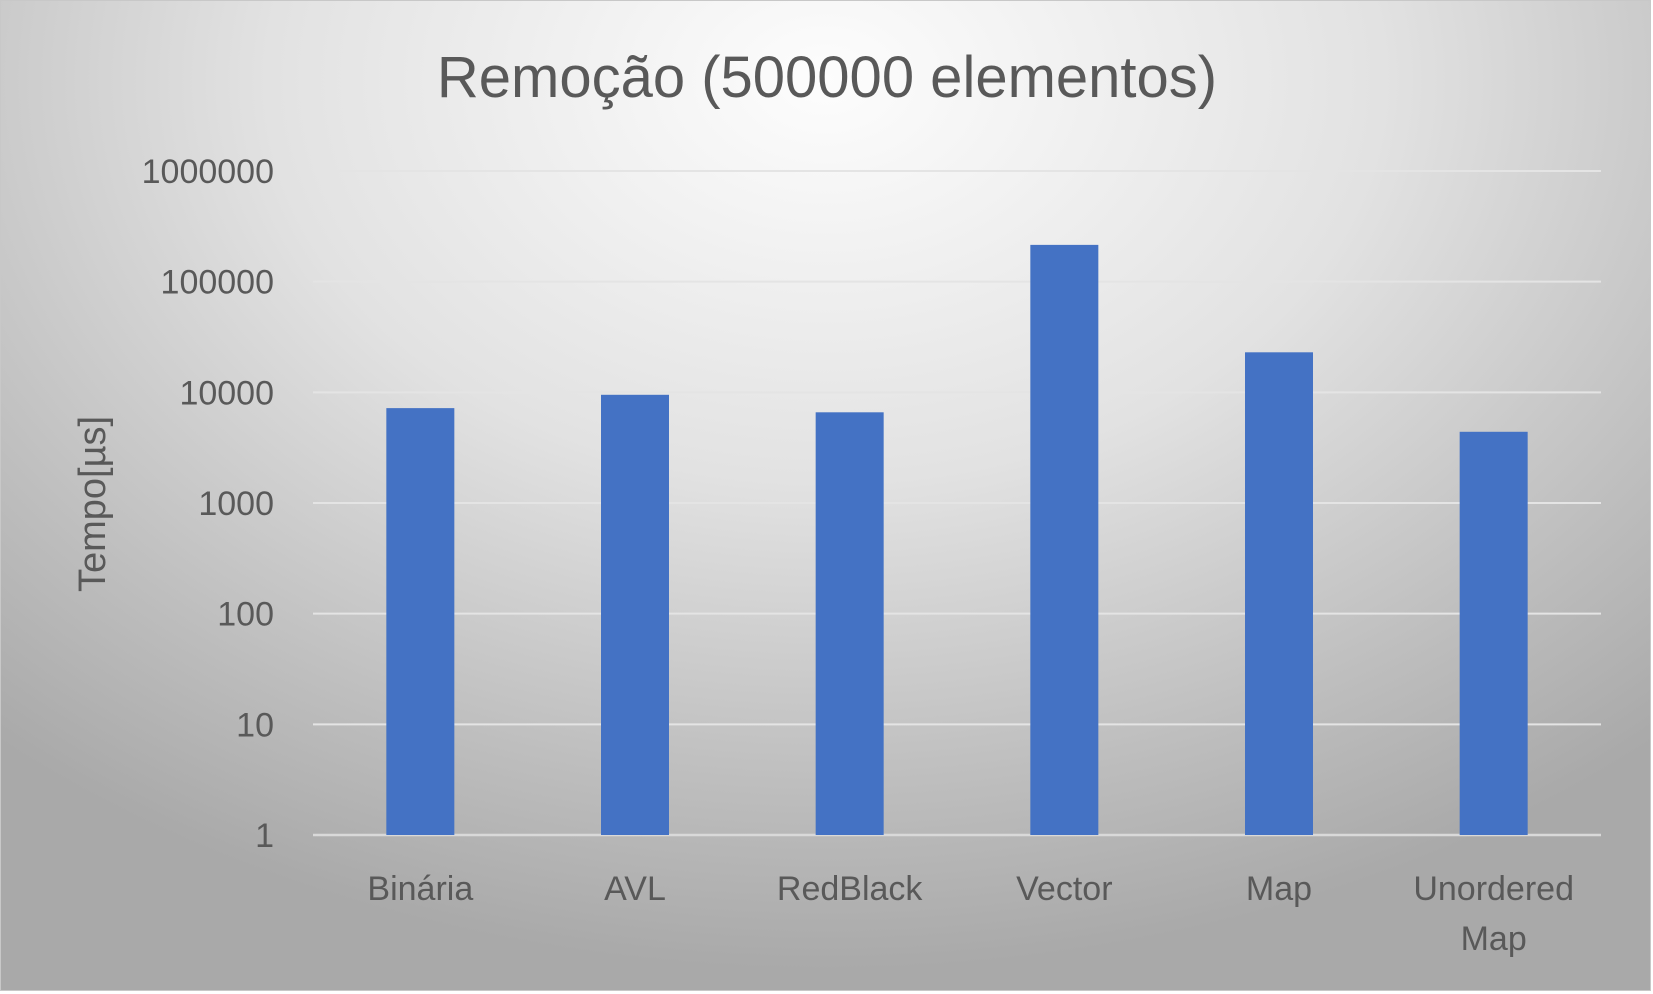  What do you see at coordinates (236, 504) in the screenshot?
I see `y-tick-label: 1000` at bounding box center [236, 504].